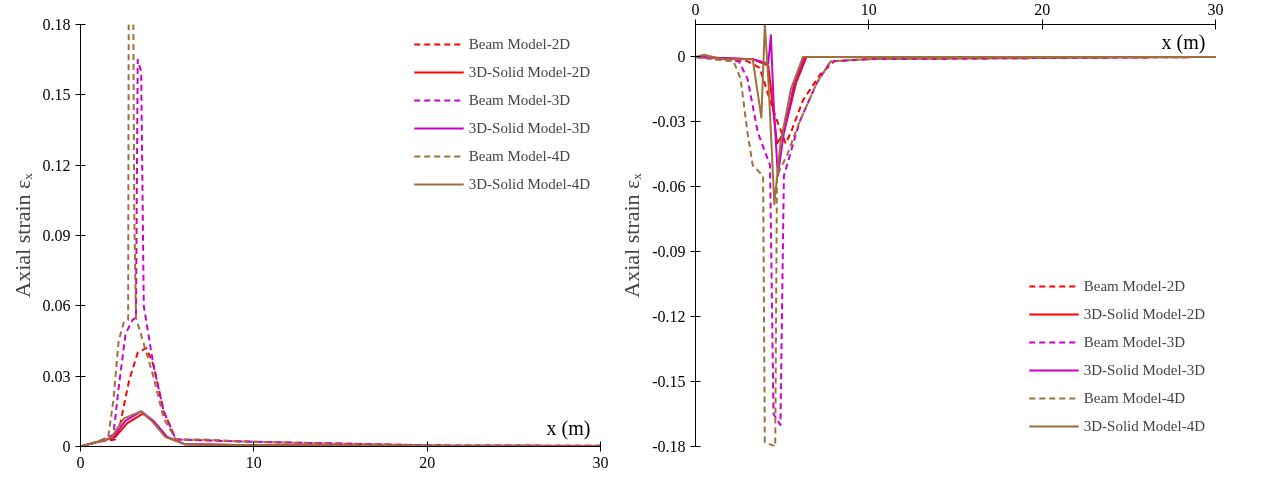 This screenshot has height=485, width=1273. What do you see at coordinates (56, 306) in the screenshot?
I see `y-tick-label: 0.06` at bounding box center [56, 306].